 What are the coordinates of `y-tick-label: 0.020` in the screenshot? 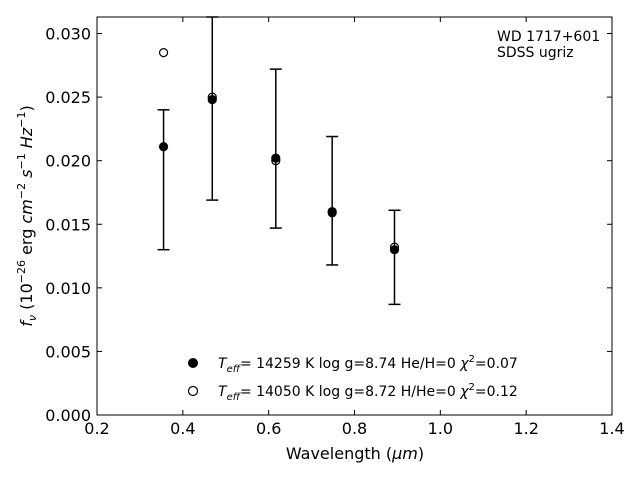 It's located at (68, 161).